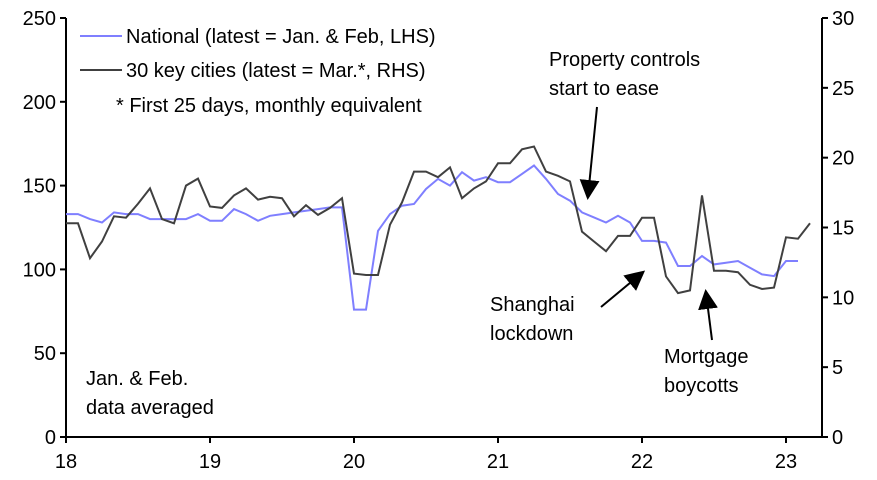  Describe the element at coordinates (837, 438) in the screenshot. I see `right-tick-label: 0` at that location.